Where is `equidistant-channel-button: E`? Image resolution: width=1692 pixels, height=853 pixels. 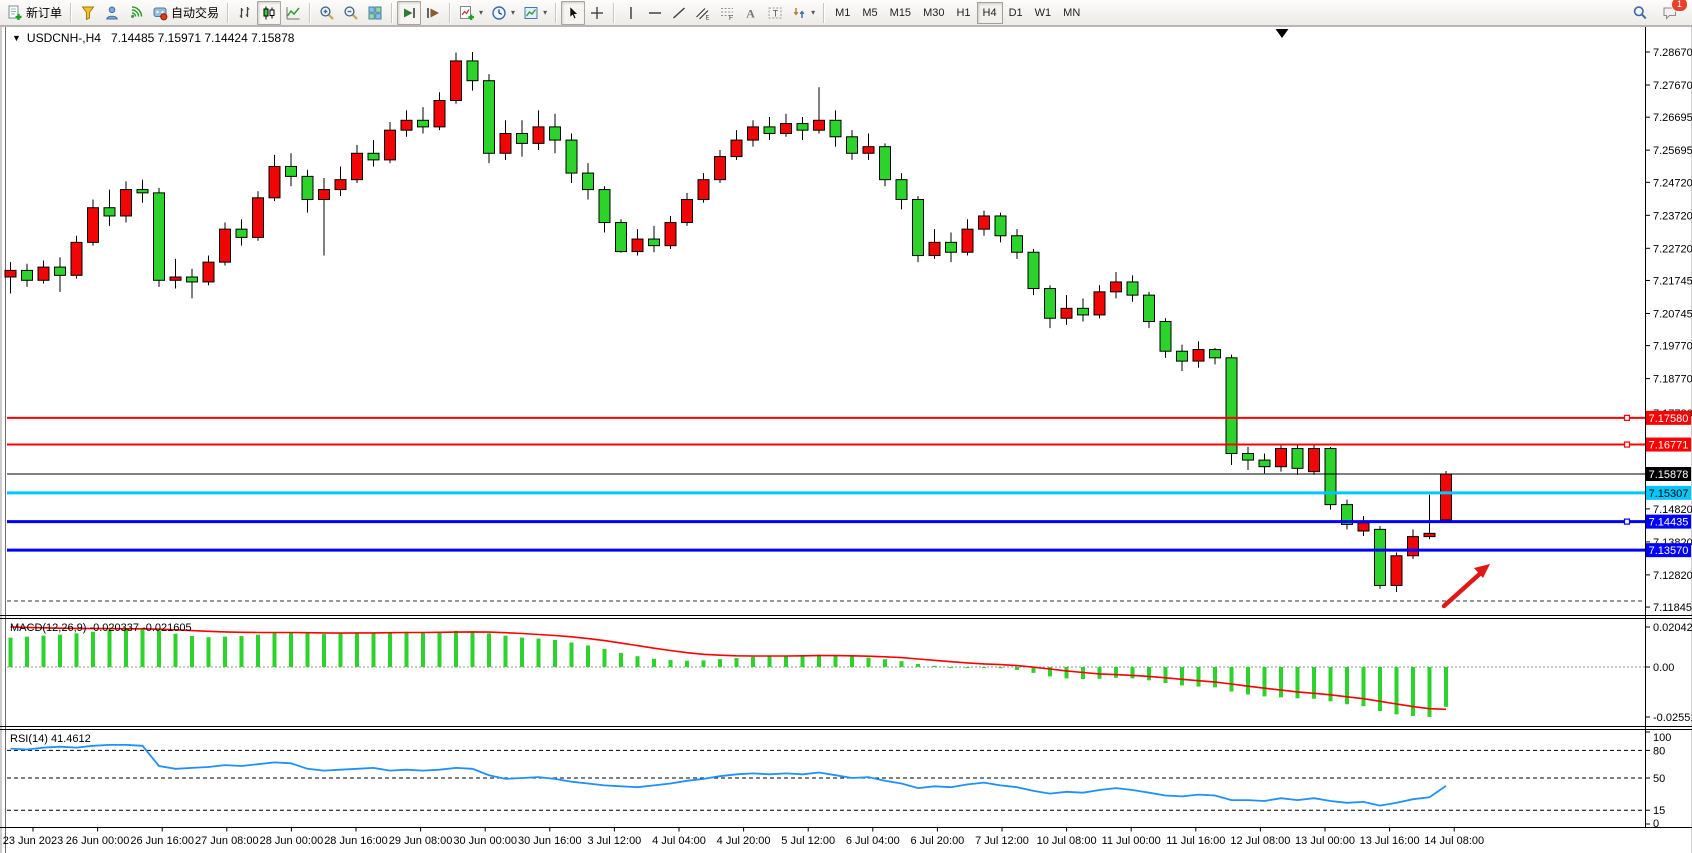
equidistant-channel-button: E is located at coordinates (703, 13).